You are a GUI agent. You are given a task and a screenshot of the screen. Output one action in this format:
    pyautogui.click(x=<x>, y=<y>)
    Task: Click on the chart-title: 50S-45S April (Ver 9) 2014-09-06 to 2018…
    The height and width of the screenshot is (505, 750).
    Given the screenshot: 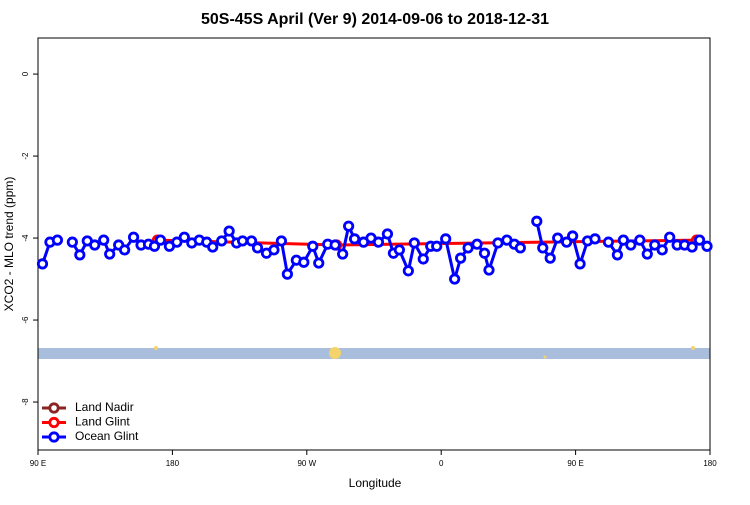 What is the action you would take?
    pyautogui.click(x=375, y=19)
    